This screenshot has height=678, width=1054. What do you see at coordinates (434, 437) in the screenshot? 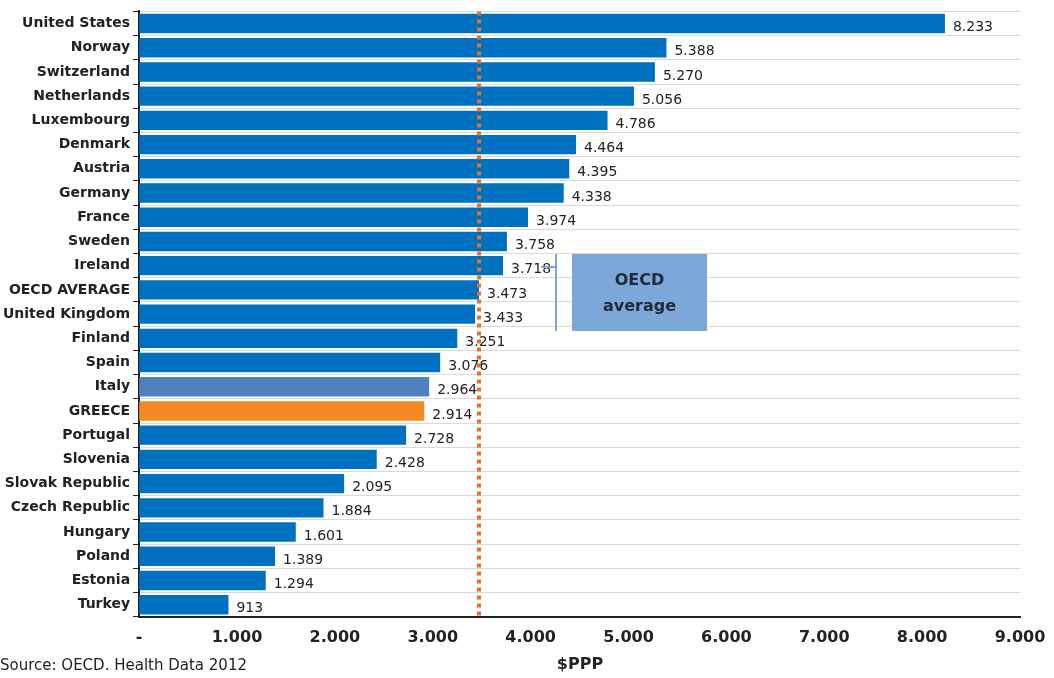
I see `data-label: 2.728` at bounding box center [434, 437].